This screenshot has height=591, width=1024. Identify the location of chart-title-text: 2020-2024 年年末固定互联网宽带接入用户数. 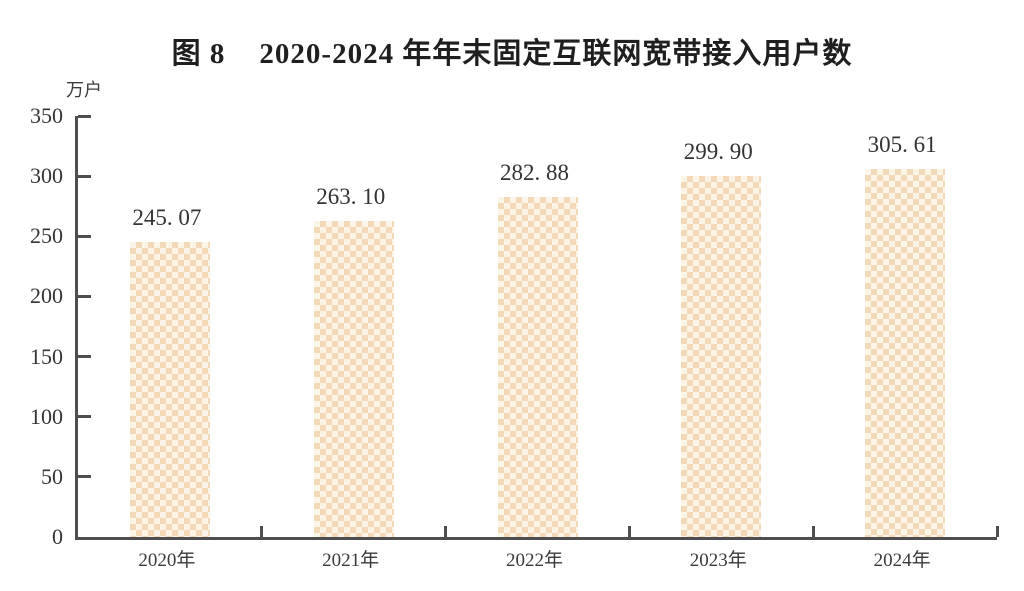
(556, 54).